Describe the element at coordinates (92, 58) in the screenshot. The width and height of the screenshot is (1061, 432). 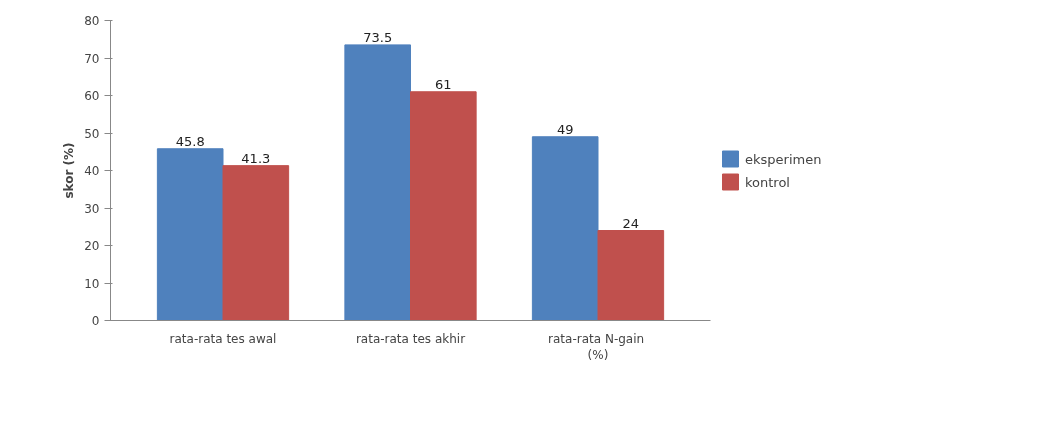
I see `y-tick-label: 70` at that location.